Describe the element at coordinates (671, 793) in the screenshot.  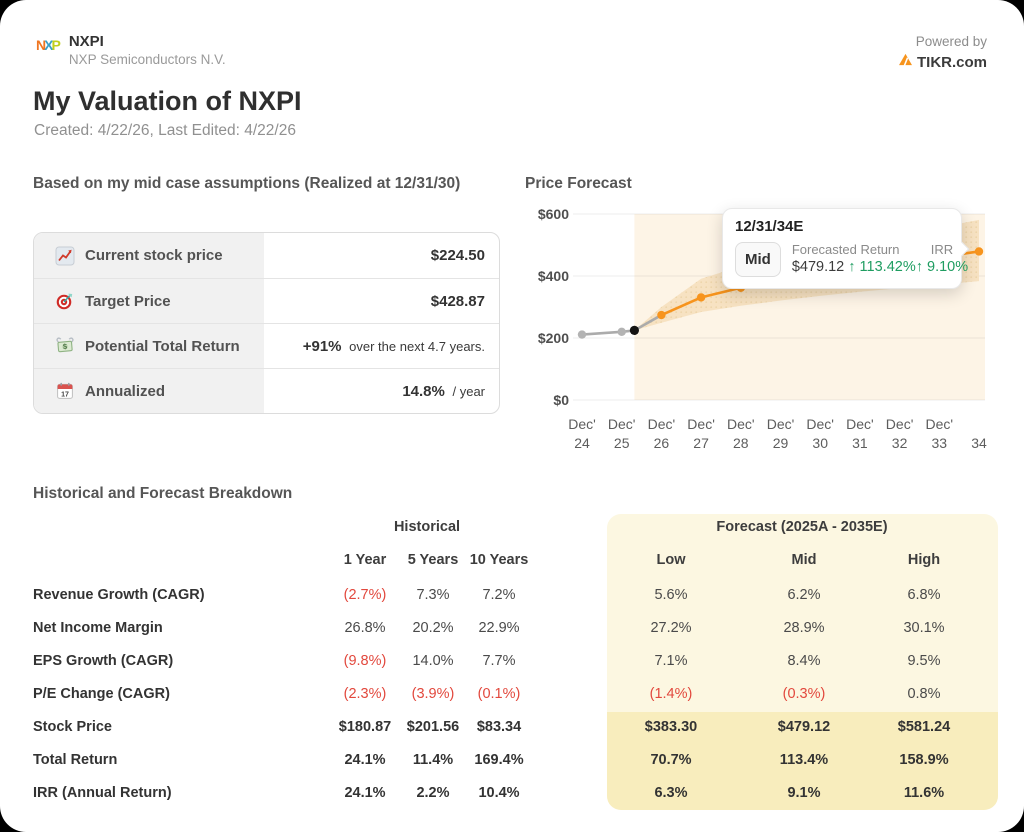
I see `forecast-value: 6.3%` at that location.